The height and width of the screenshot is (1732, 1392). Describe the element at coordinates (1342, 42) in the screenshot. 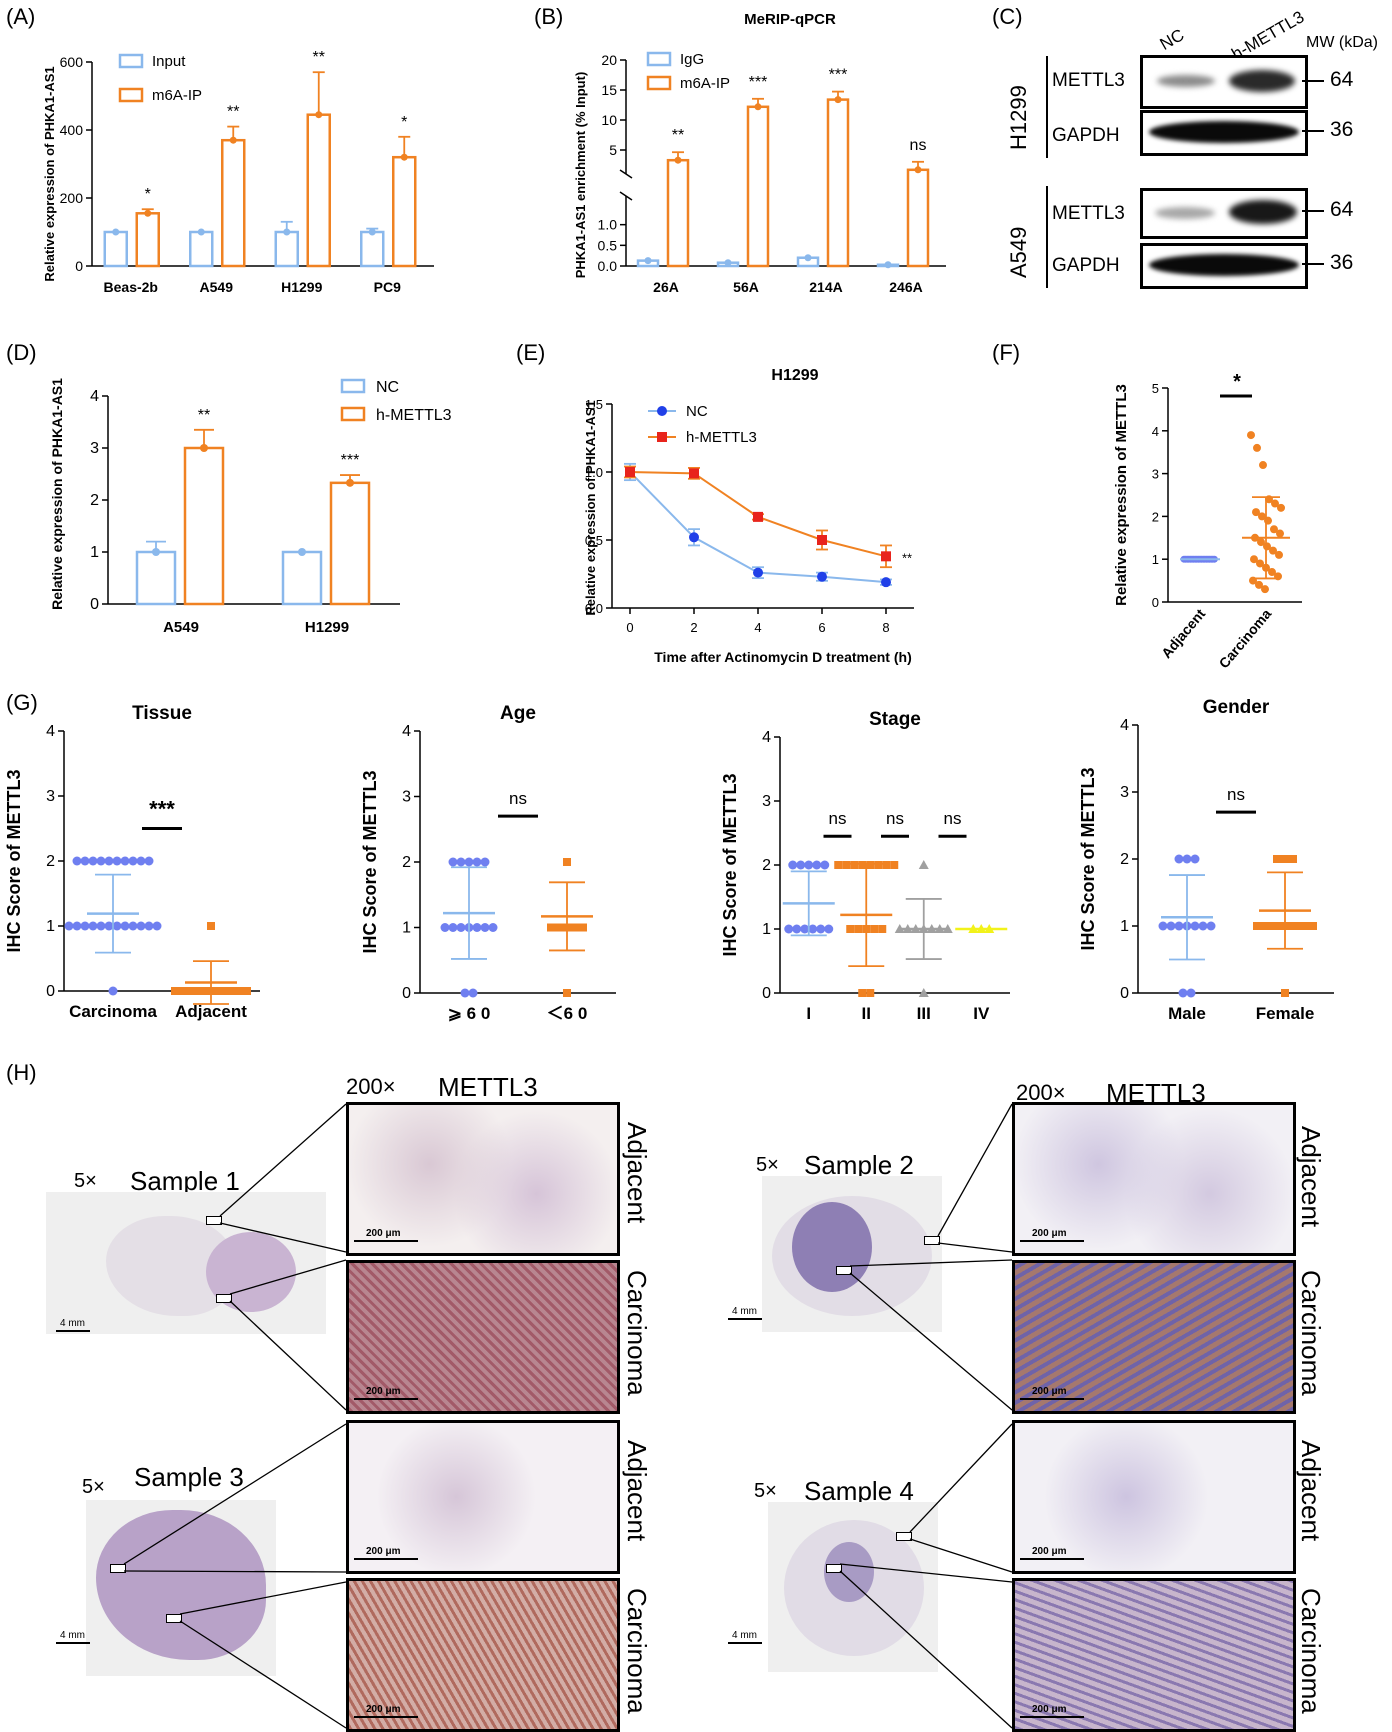

I see `blot-mw-header: MW (kDa)` at that location.